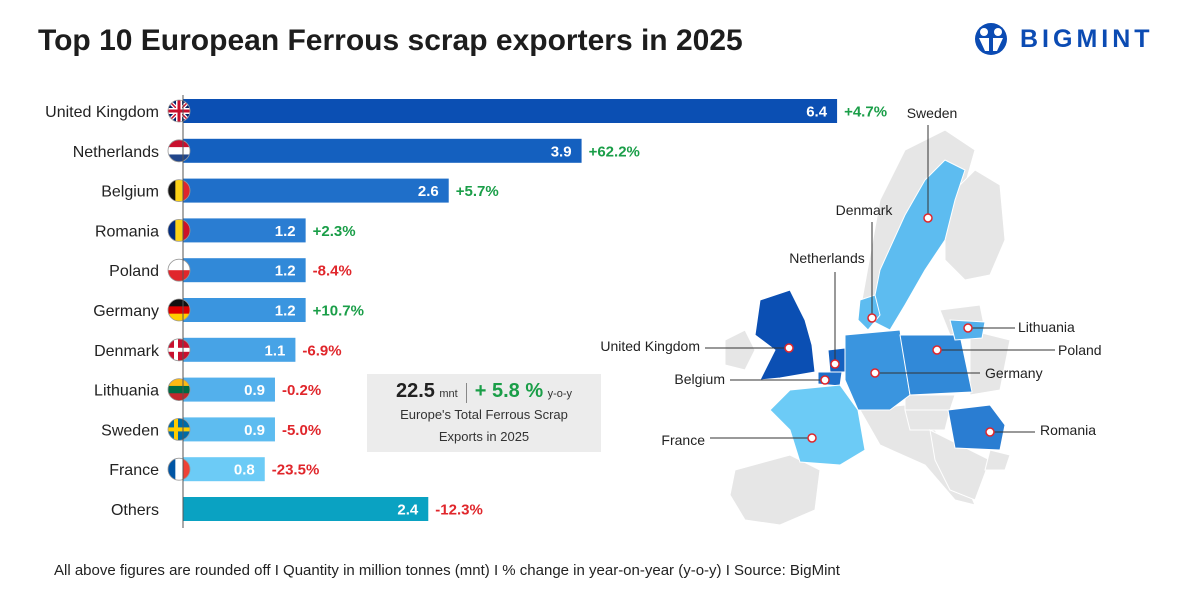 This screenshot has height=600, width=1200. I want to click on total-unit: mnt, so click(448, 394).